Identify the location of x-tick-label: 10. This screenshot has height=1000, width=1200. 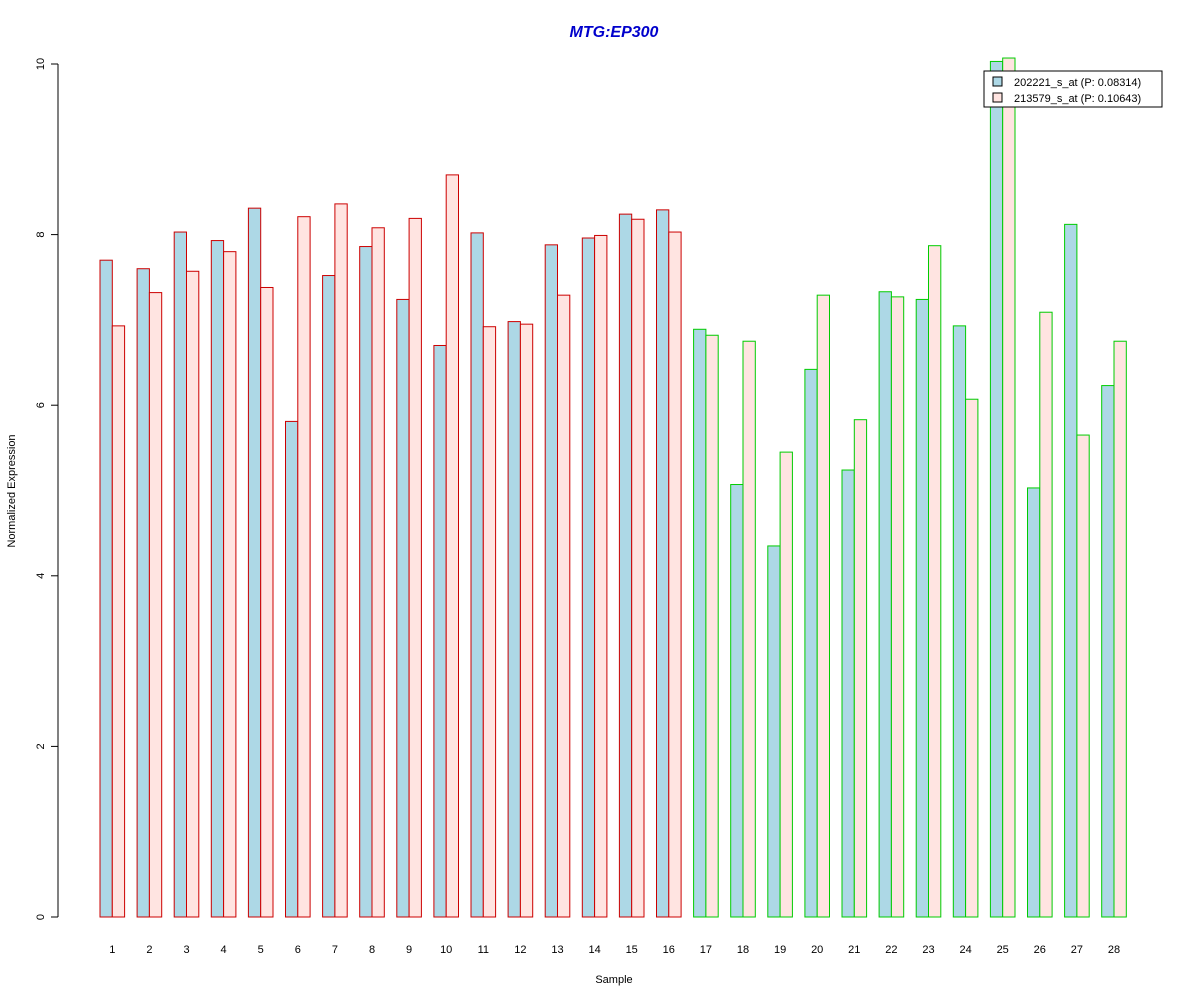
(446, 950).